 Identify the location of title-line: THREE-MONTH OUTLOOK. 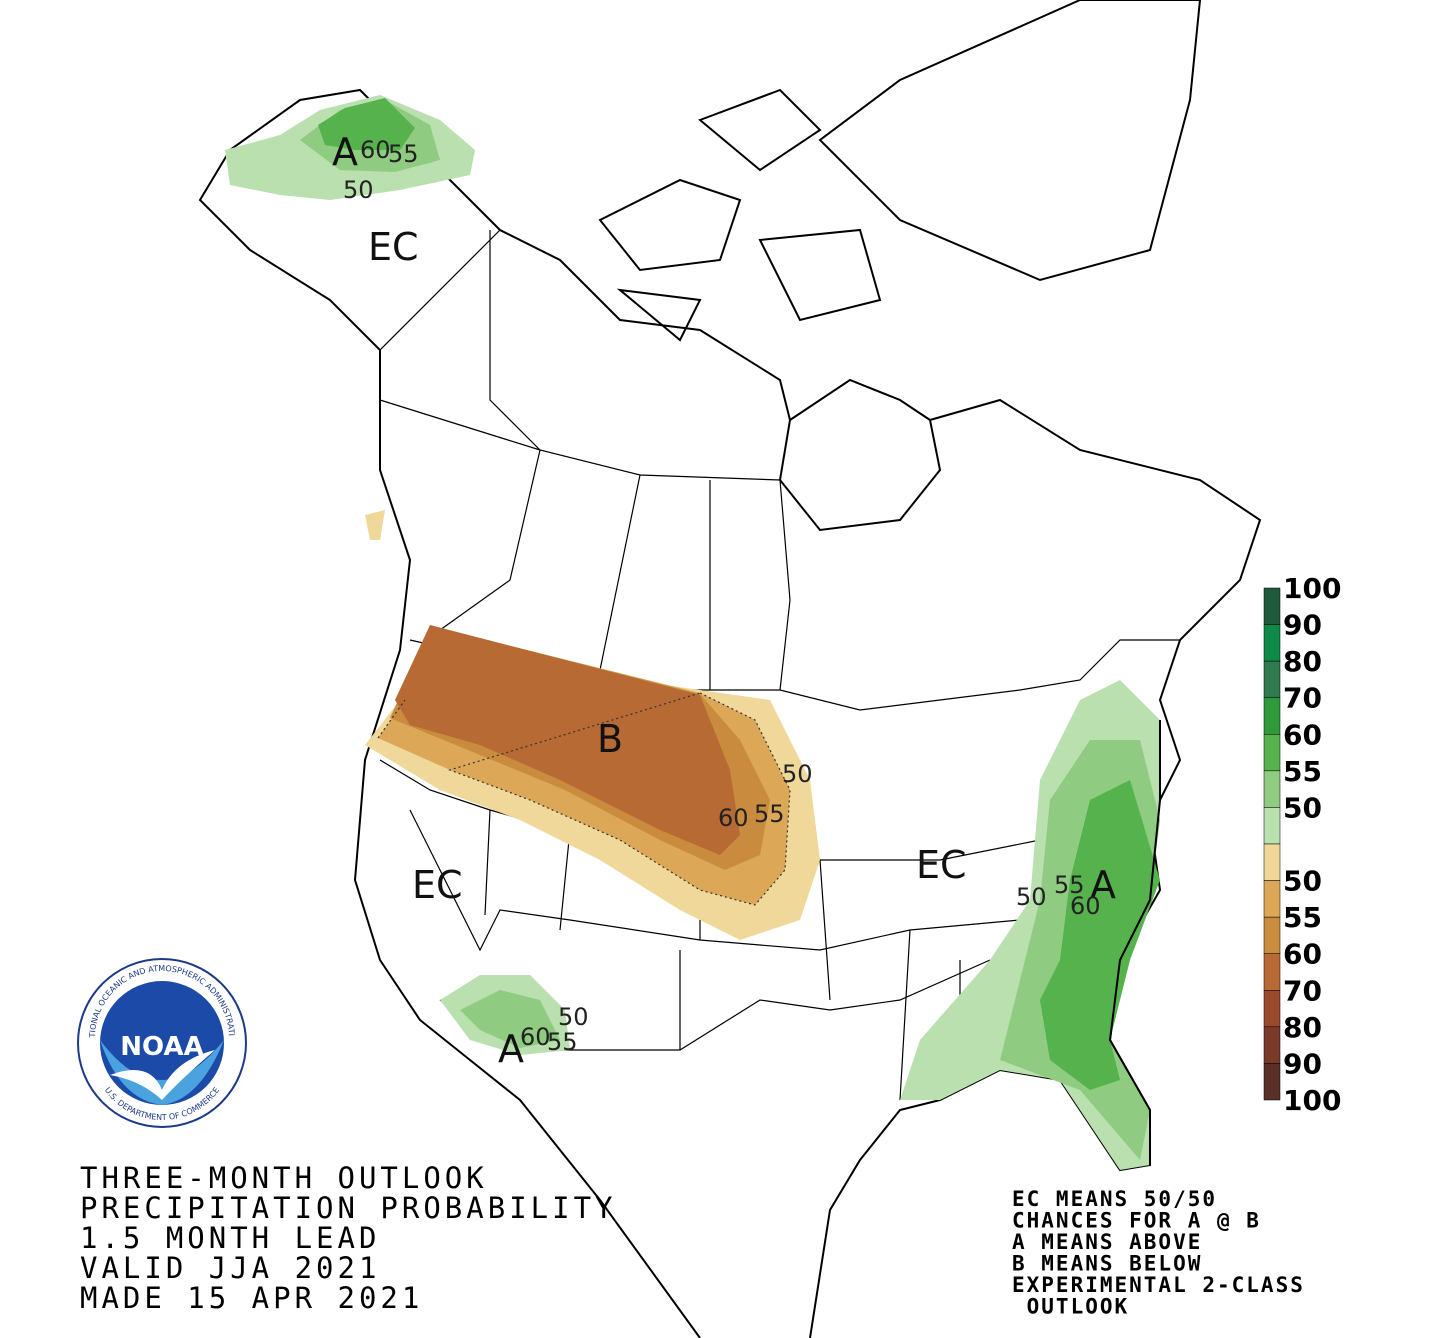
(284, 1178).